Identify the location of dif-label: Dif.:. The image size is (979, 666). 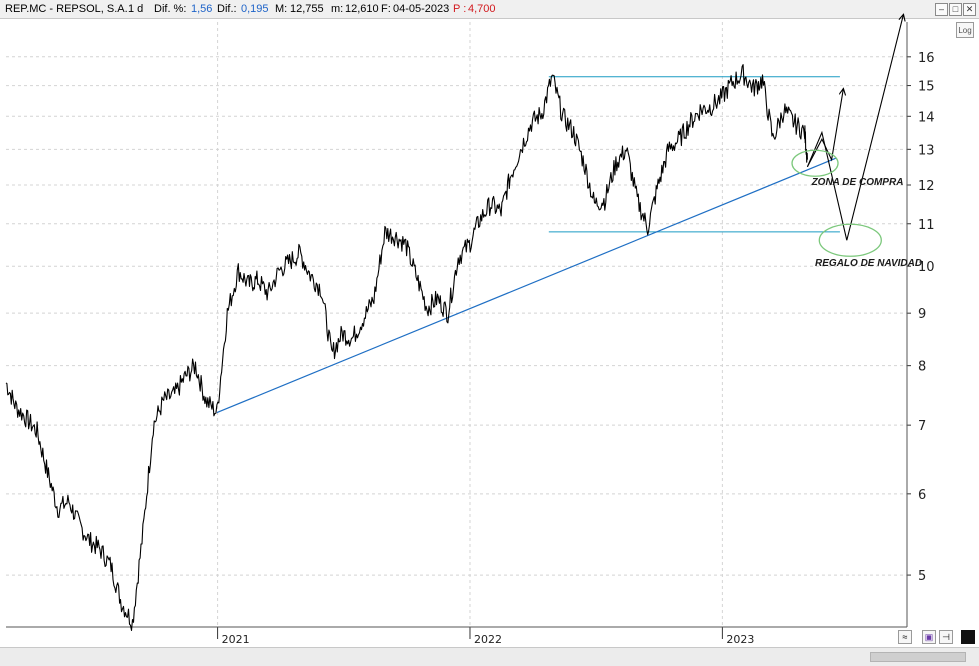
(227, 9).